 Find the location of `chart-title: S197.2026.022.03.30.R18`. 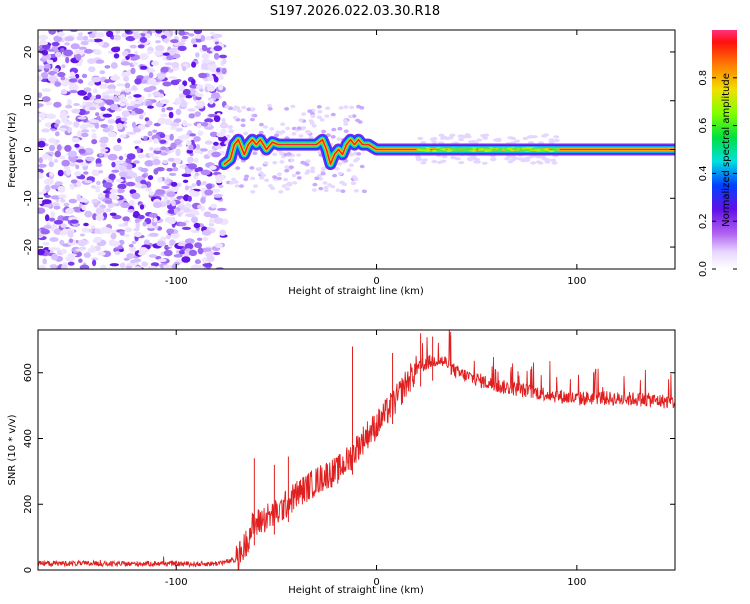

chart-title: S197.2026.022.03.30.R18 is located at coordinates (355, 11).